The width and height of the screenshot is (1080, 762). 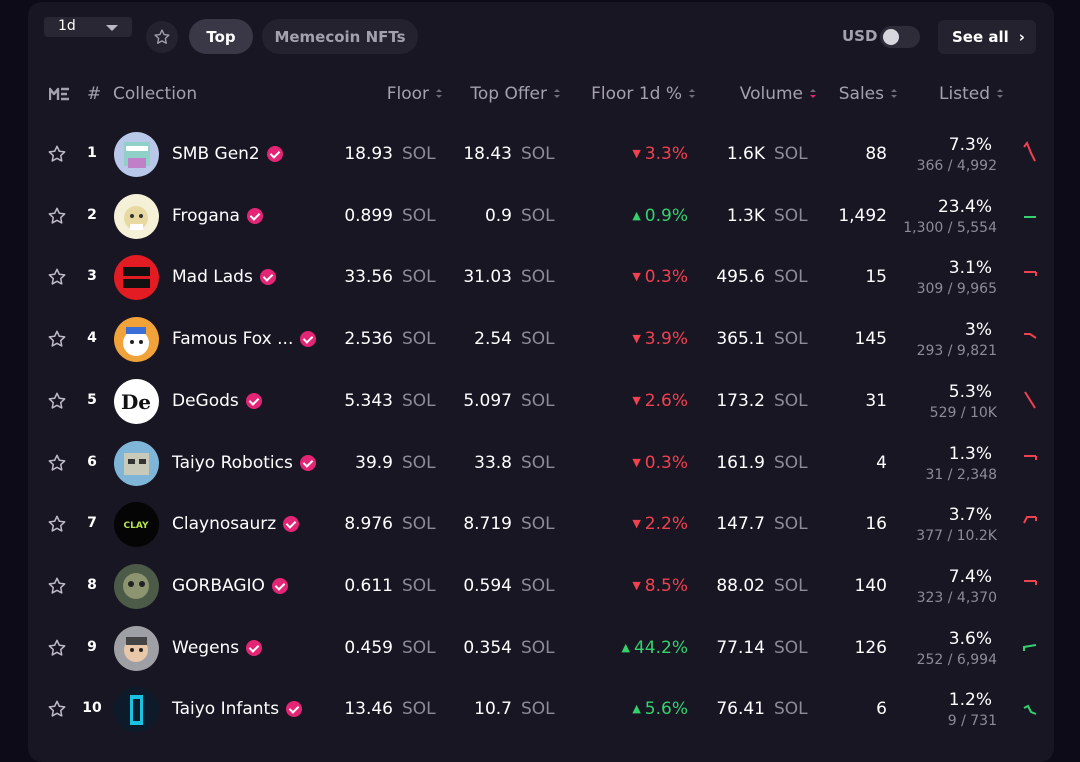 What do you see at coordinates (660, 216) in the screenshot?
I see `floor-change: ▲ 0.9%` at bounding box center [660, 216].